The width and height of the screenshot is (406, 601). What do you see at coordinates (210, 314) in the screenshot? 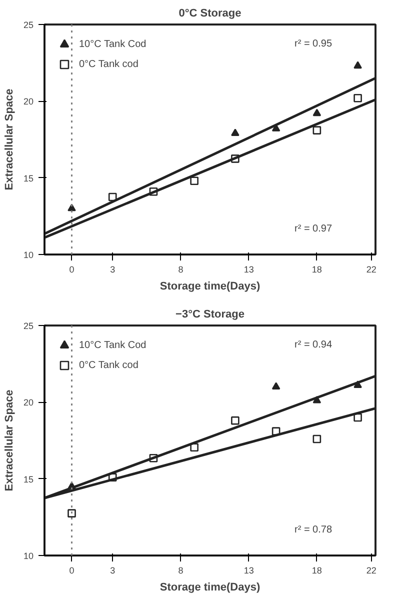
I see `chart-title: −3°C Storage` at bounding box center [210, 314].